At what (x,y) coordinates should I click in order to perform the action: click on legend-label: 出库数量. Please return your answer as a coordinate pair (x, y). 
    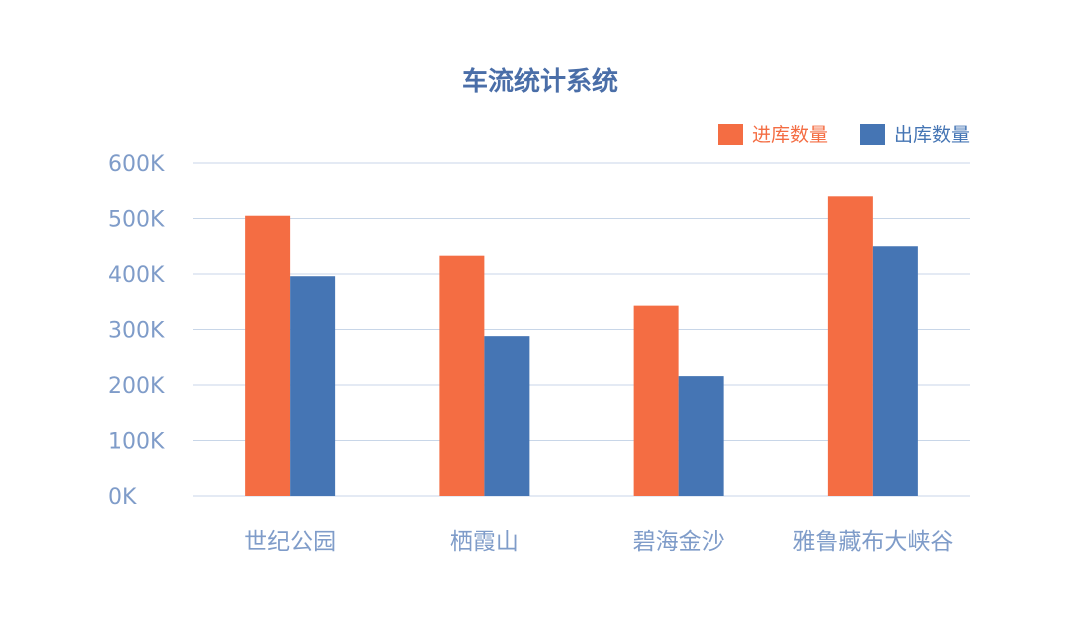
    Looking at the image, I should click on (932, 135).